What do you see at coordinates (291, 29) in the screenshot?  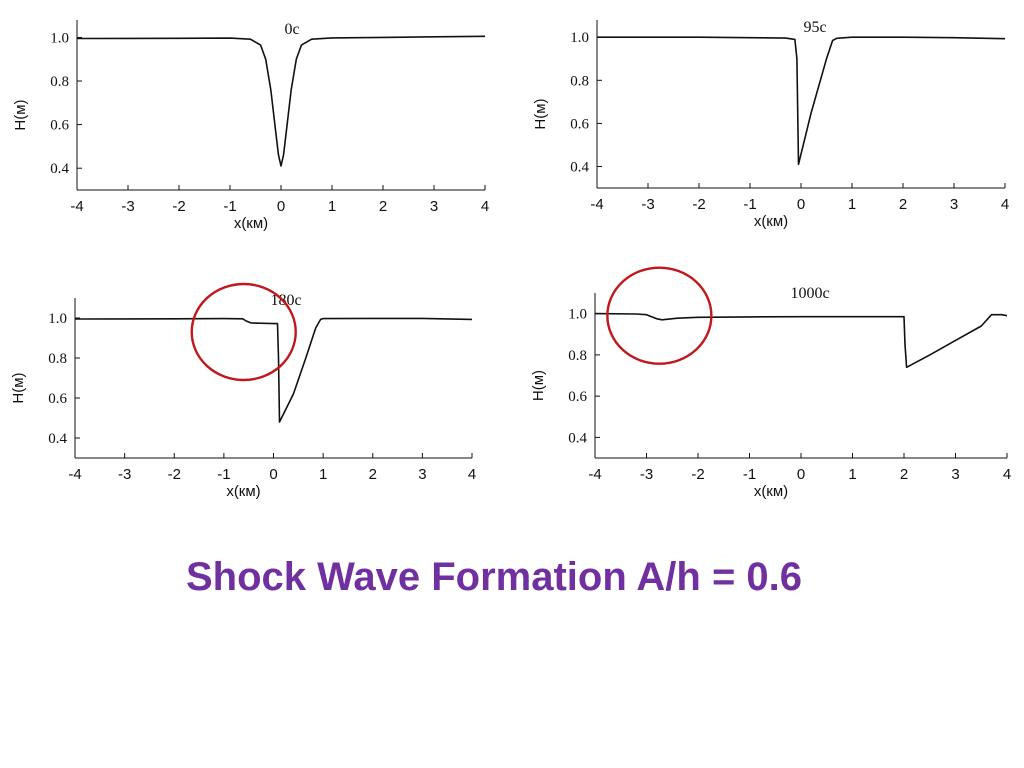 I see `panel-time-label: 0с` at bounding box center [291, 29].